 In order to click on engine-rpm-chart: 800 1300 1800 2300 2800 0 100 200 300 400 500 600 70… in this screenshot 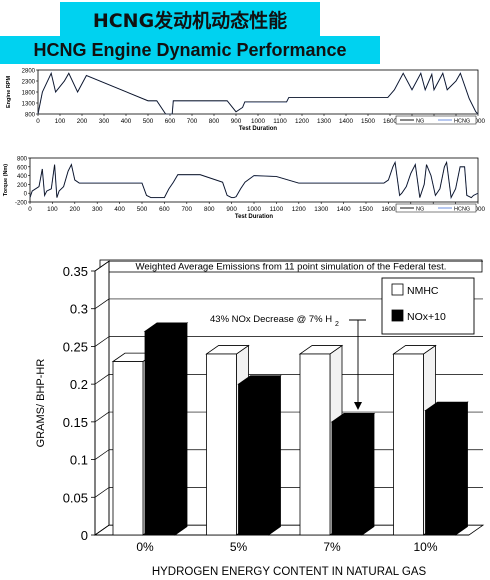, I will do `click(246, 101)`.